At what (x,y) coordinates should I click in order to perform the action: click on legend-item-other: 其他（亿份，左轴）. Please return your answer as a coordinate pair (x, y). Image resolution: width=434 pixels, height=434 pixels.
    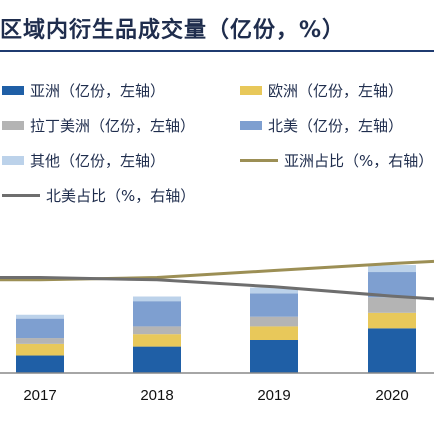
    Looking at the image, I should click on (83, 160).